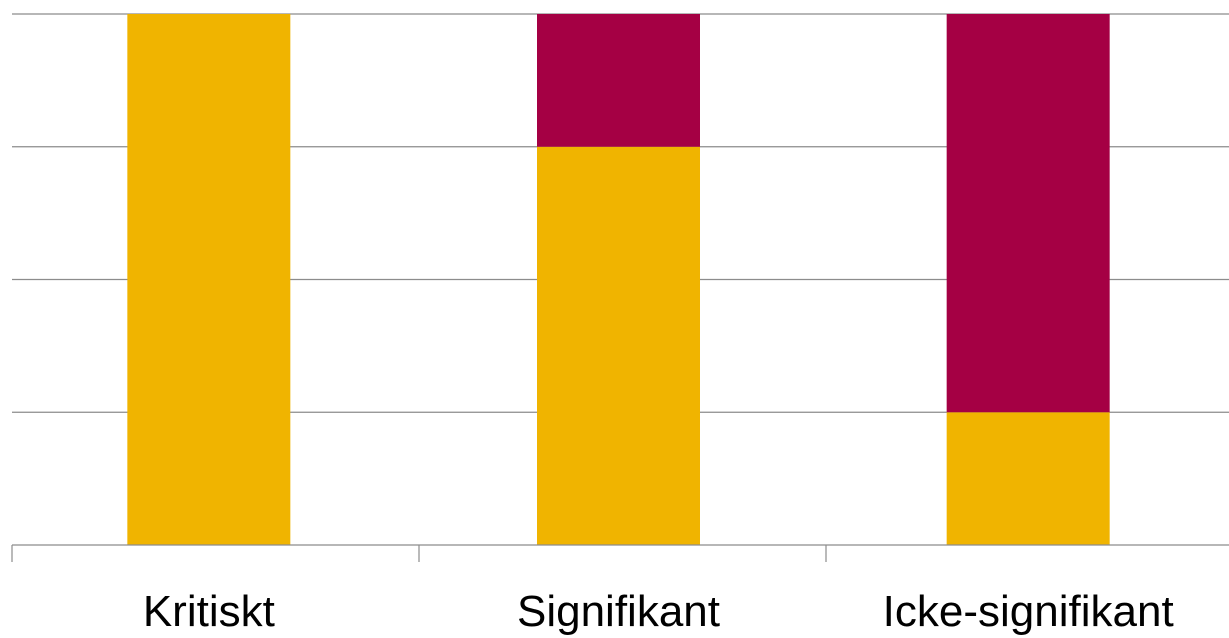  I want to click on x-axis, so click(620, 553).